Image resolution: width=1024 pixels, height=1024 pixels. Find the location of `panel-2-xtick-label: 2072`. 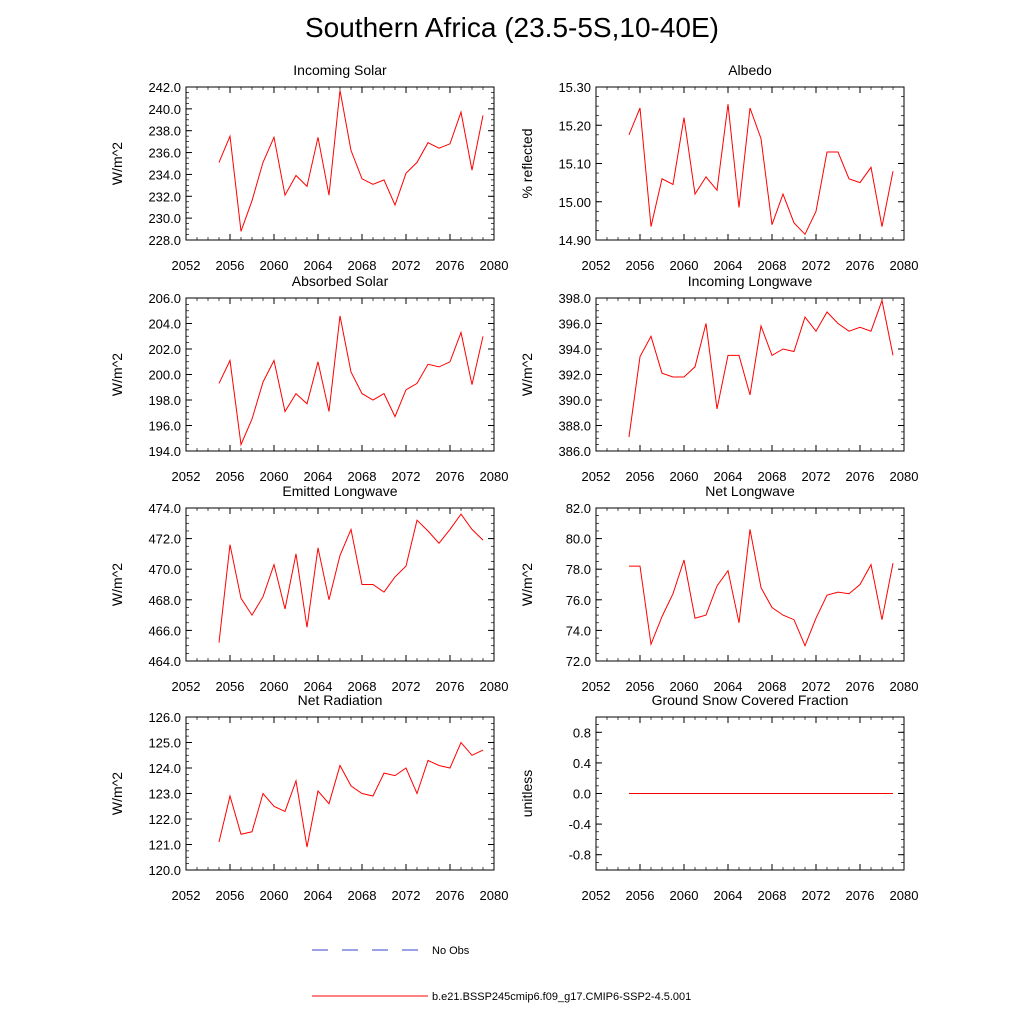

panel-2-xtick-label: 2072 is located at coordinates (816, 265).